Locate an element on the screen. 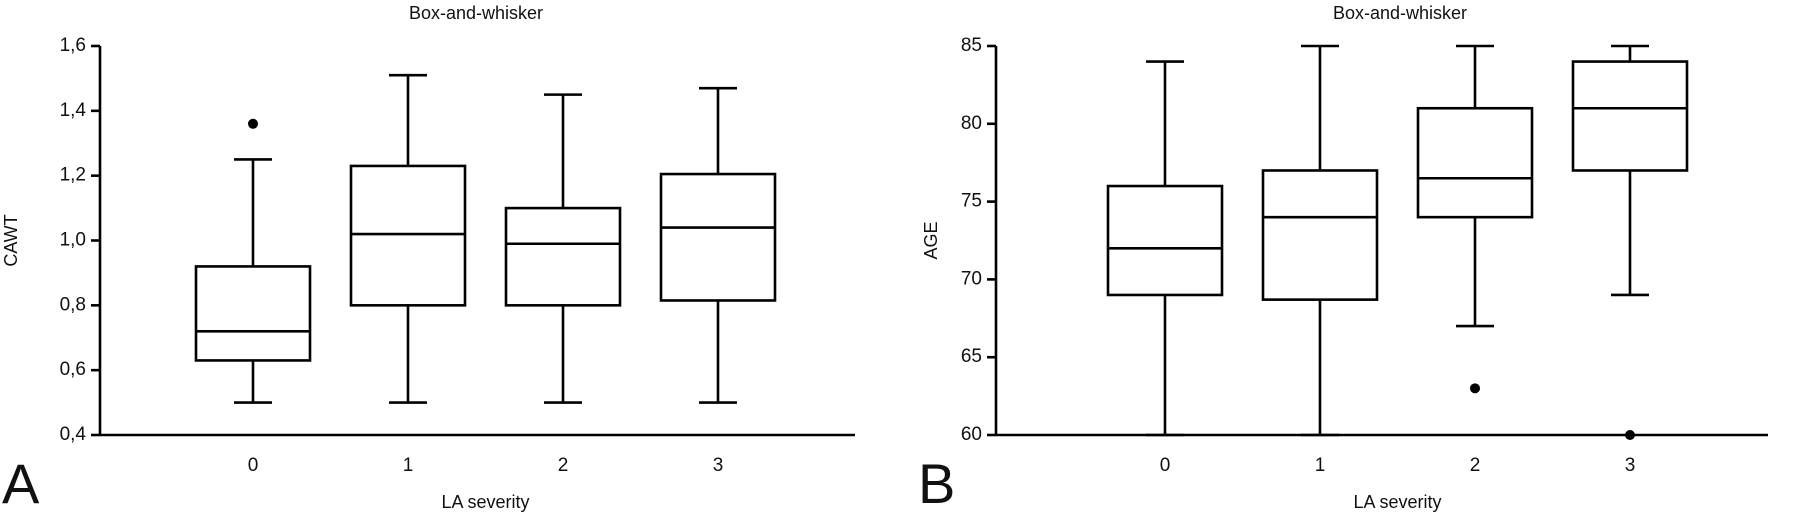 This screenshot has height=518, width=1800. y-tick-label: 1,6 is located at coordinates (73, 45).